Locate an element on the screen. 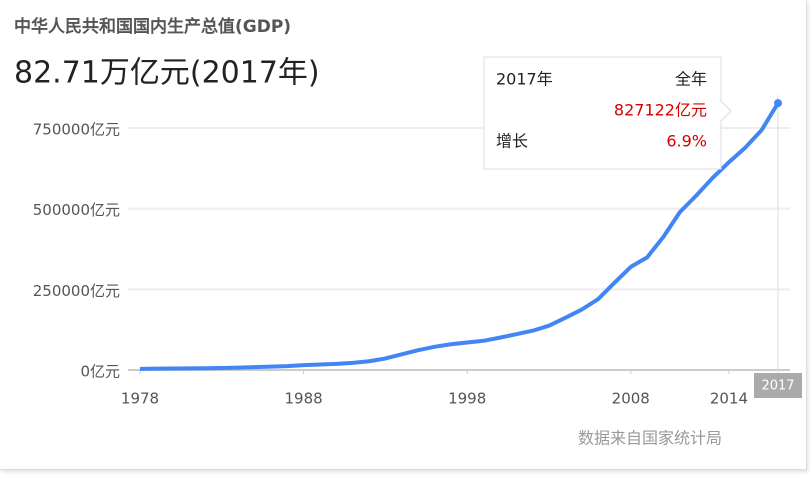 This screenshot has width=812, height=477. x-tick-label: 1978 is located at coordinates (140, 399).